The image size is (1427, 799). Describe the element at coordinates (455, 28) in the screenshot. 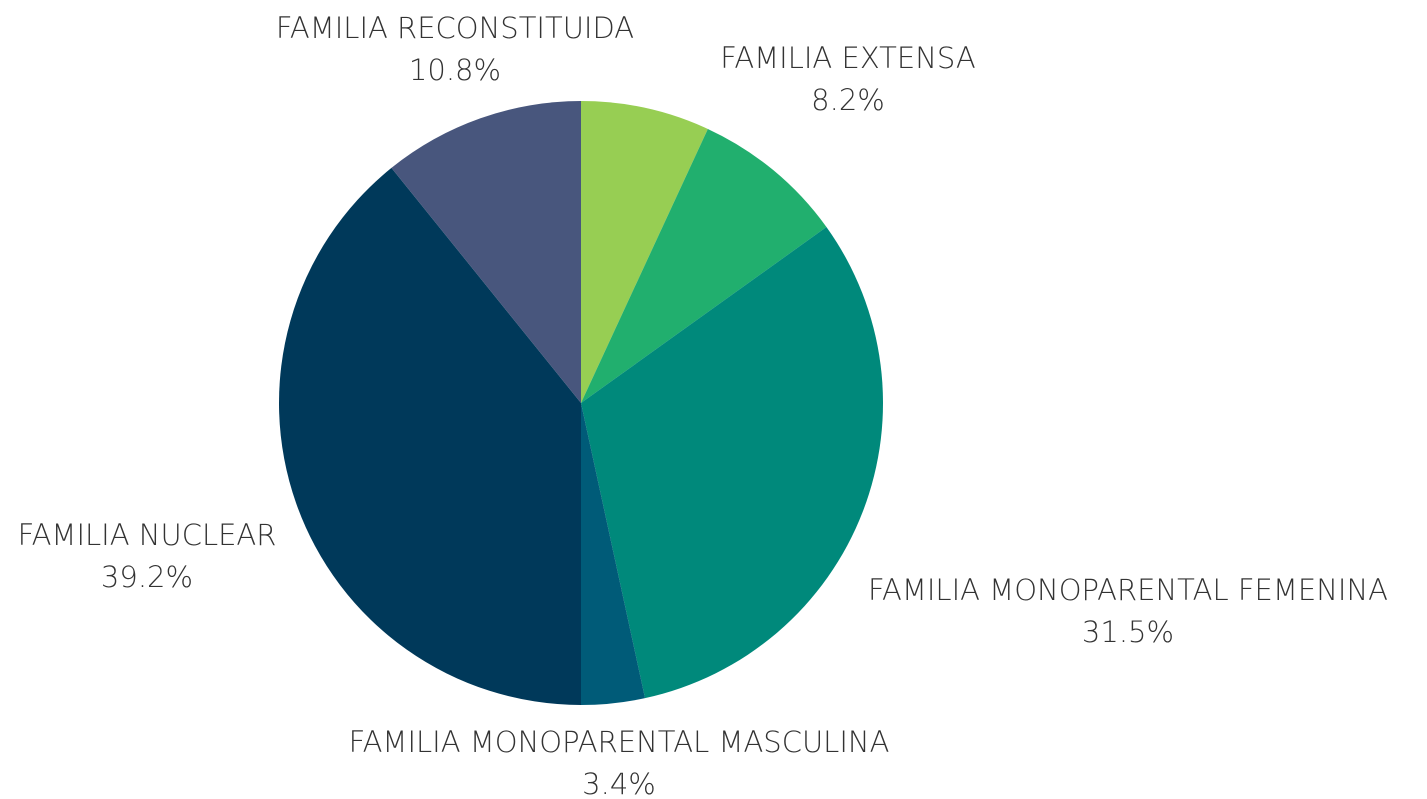

I see `slice-label: FAMILIA RECONSTITUIDA` at that location.